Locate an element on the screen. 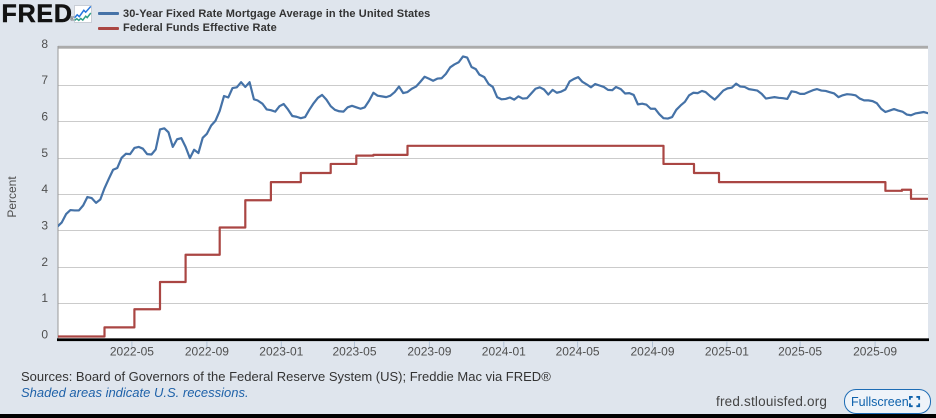 This screenshot has width=936, height=418. svg-text: 1 is located at coordinates (44, 298).